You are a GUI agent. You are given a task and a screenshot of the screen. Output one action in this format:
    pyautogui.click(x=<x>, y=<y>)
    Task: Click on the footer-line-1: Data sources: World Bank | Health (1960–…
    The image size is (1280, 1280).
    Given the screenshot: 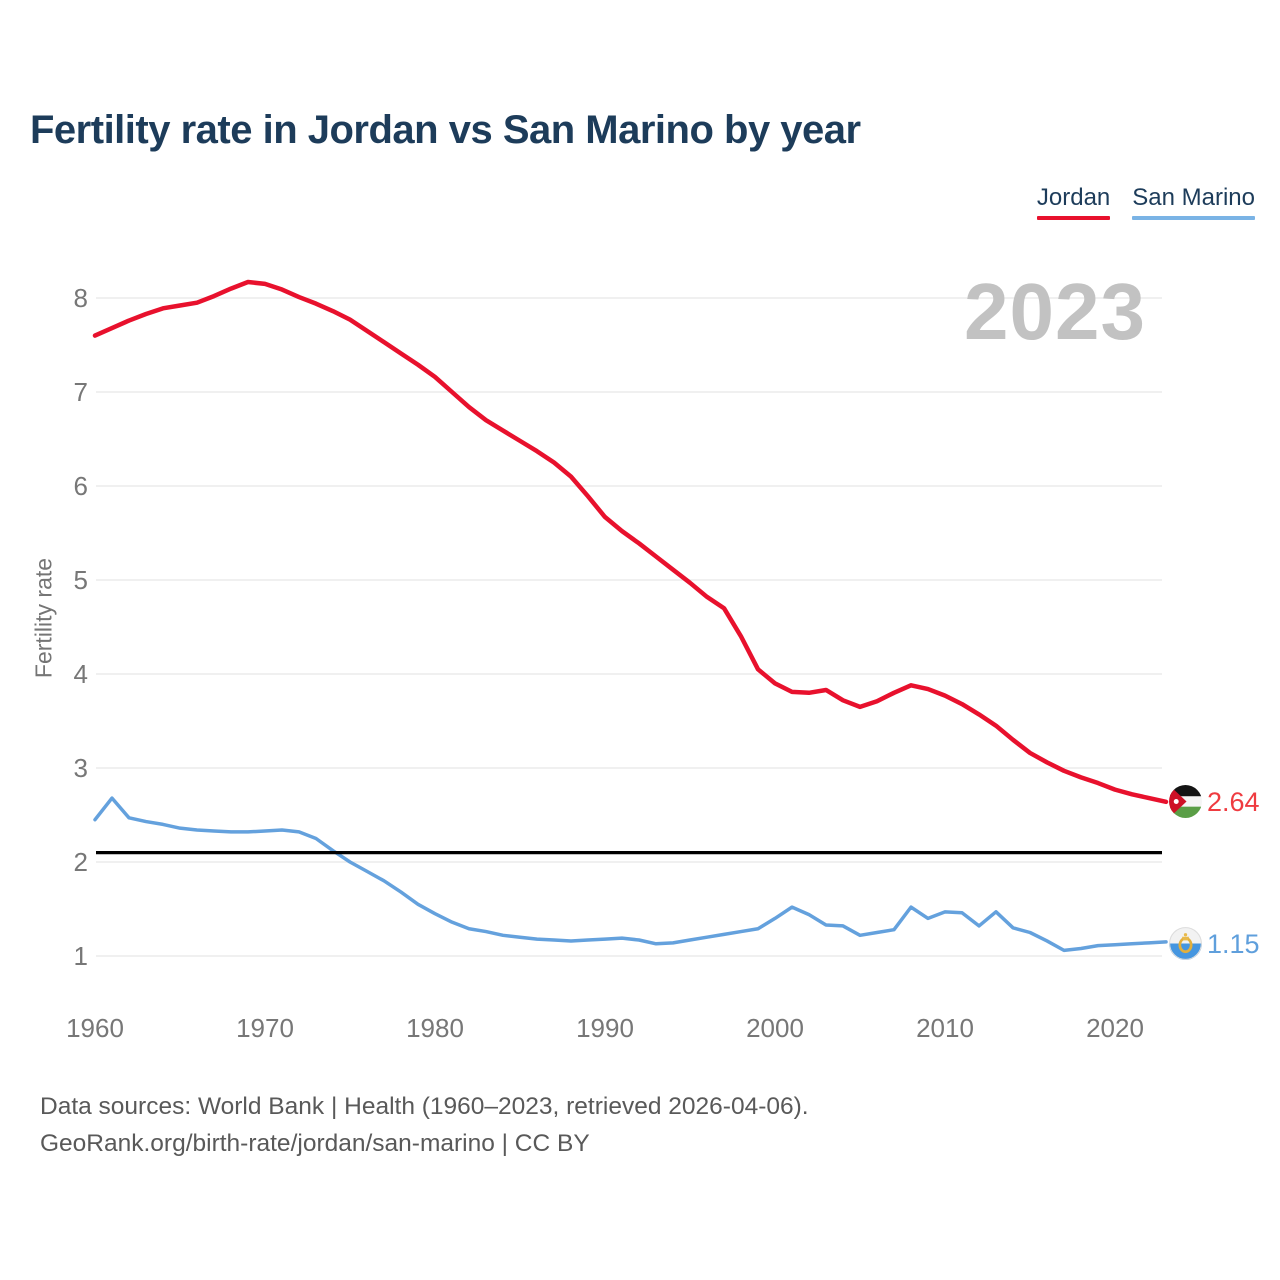 What is the action you would take?
    pyautogui.click(x=424, y=1106)
    